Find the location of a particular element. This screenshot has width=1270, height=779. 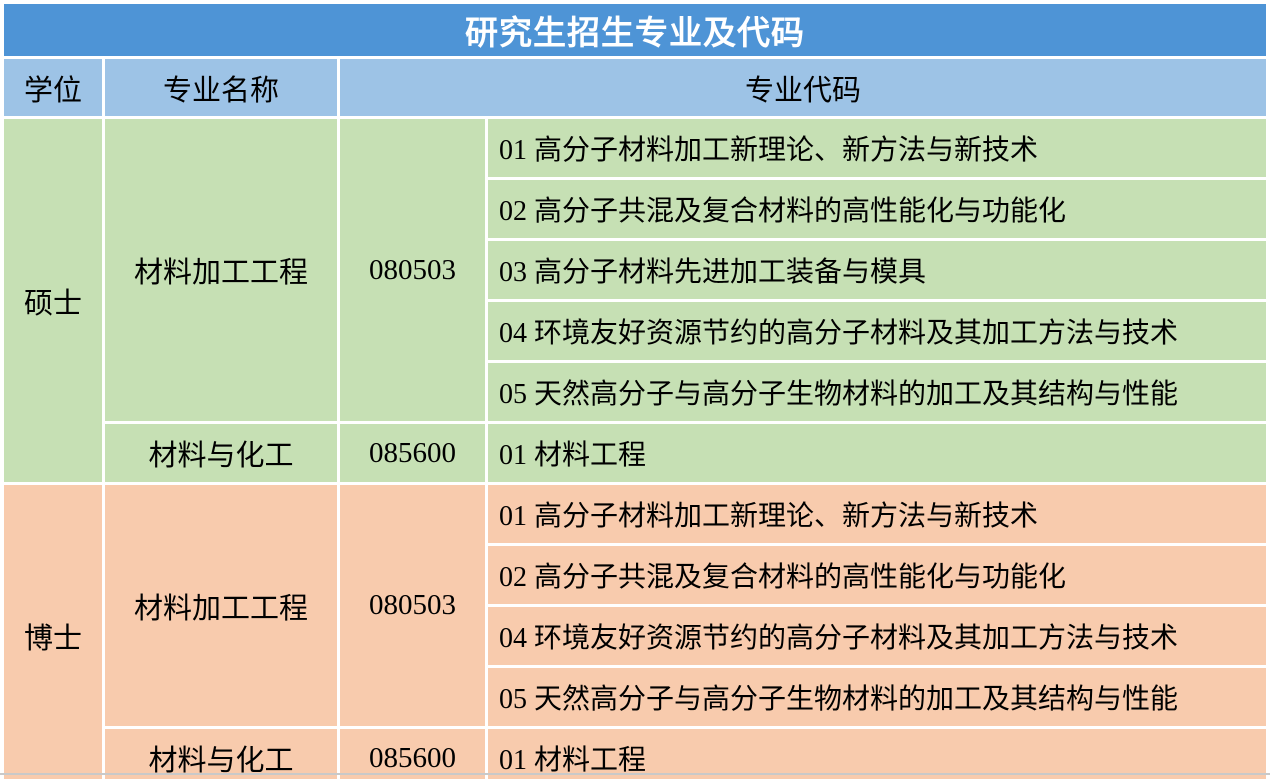

degree-cell-master: 硕士 is located at coordinates (53, 300).